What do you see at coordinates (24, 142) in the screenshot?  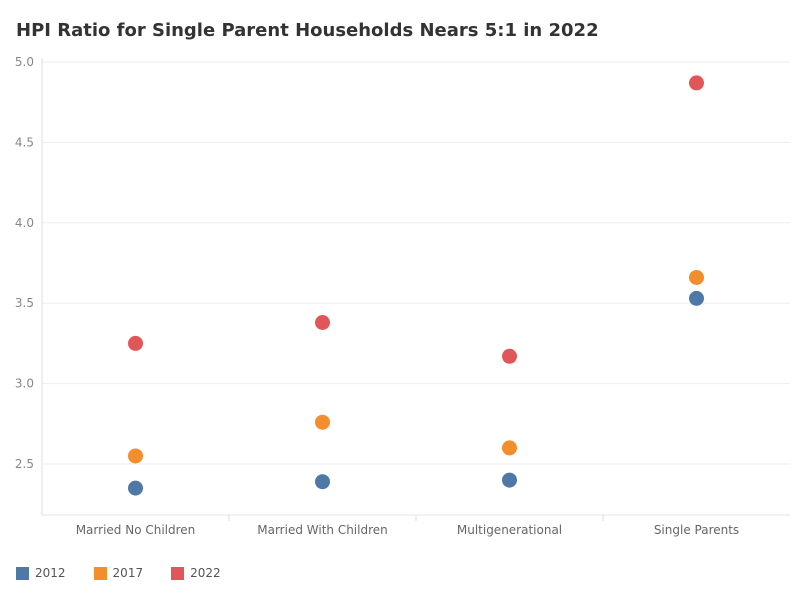 I see `y-tick-label: 4.5` at bounding box center [24, 142].